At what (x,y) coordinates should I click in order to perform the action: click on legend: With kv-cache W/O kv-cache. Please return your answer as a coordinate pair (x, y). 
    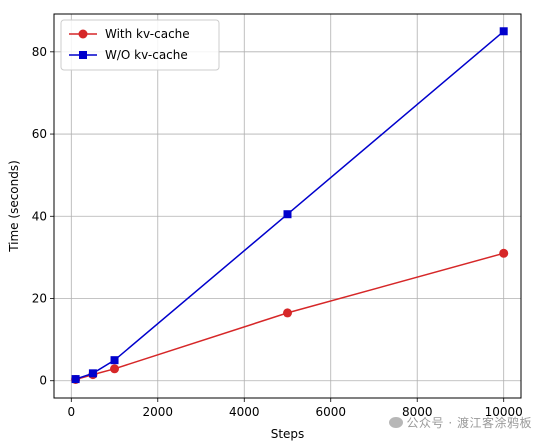
    Looking at the image, I should click on (140, 45).